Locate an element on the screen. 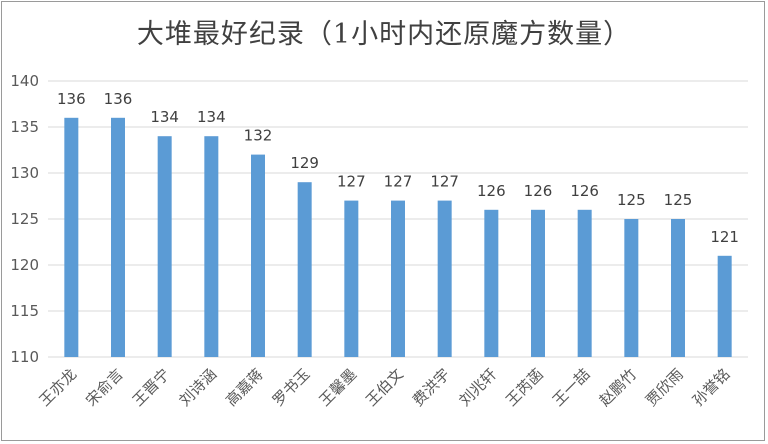  x-tick-label: 王芮菡 is located at coordinates (524, 387).